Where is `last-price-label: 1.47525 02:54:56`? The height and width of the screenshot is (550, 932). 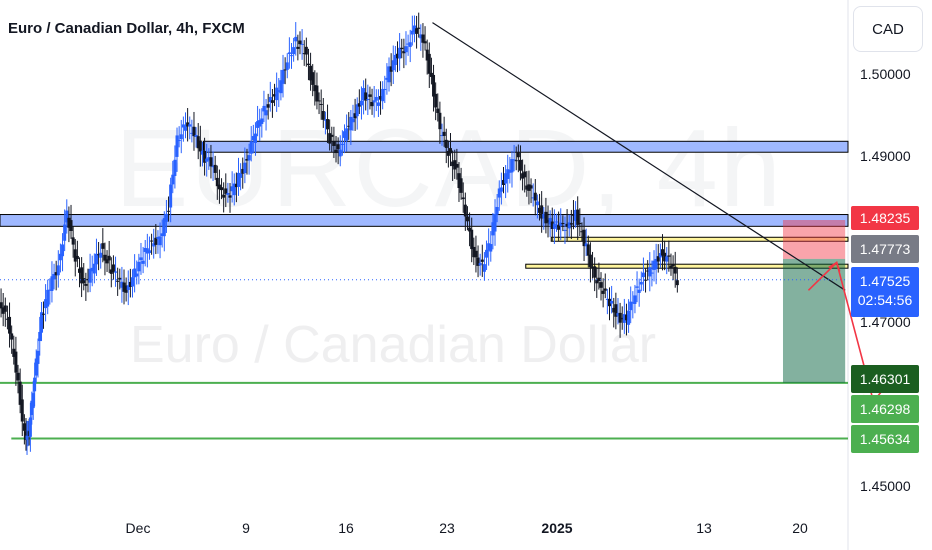
last-price-label: 1.47525 02:54:56 is located at coordinates (885, 292).